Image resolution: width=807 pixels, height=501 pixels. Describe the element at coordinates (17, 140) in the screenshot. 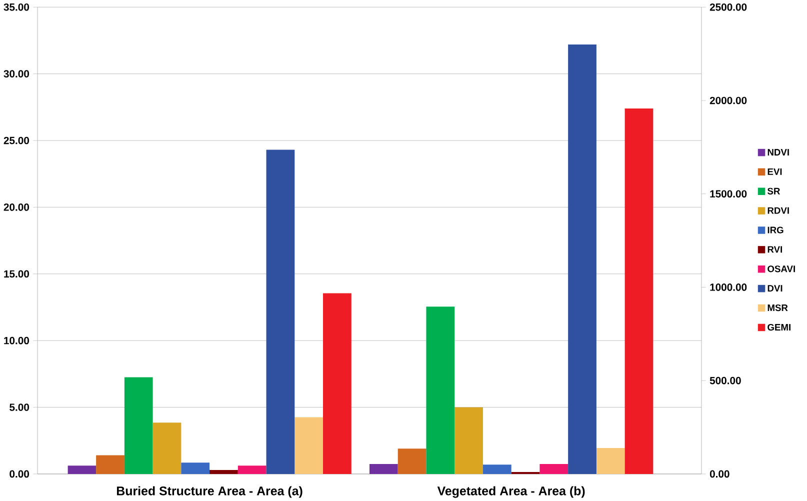

I see `y-tick-label: 25.00` at that location.